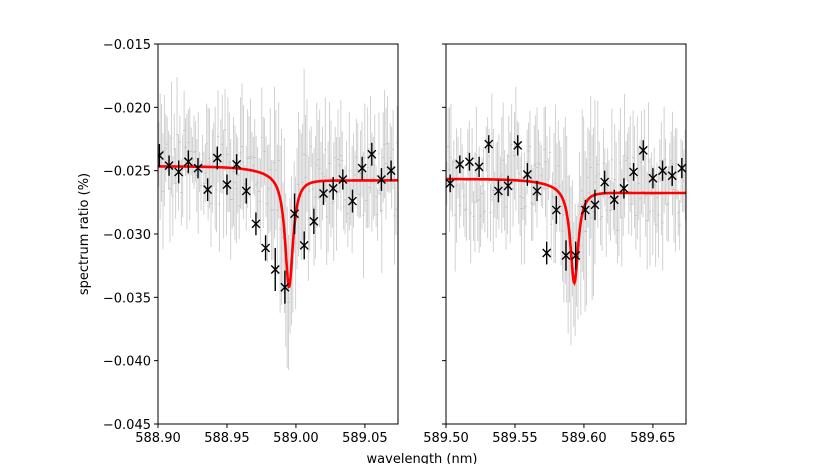 This screenshot has width=827, height=464. Describe the element at coordinates (127, 108) in the screenshot. I see `y-tick-label: −0.020` at that location.